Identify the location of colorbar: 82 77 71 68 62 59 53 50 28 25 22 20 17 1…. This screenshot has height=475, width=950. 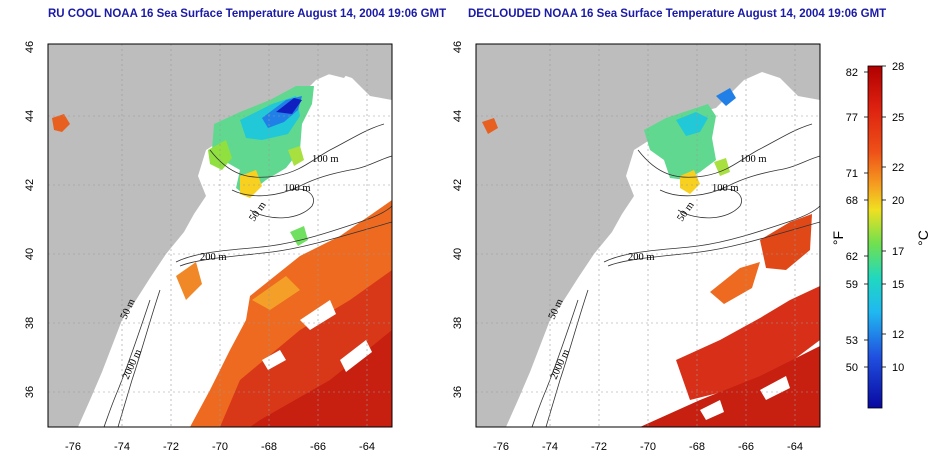
(880, 235).